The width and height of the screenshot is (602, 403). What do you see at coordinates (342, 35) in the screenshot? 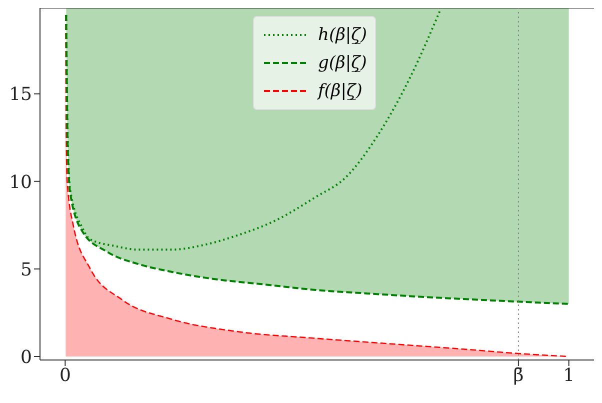
I see `legend-label: h(β|ζ̲)` at bounding box center [342, 35].